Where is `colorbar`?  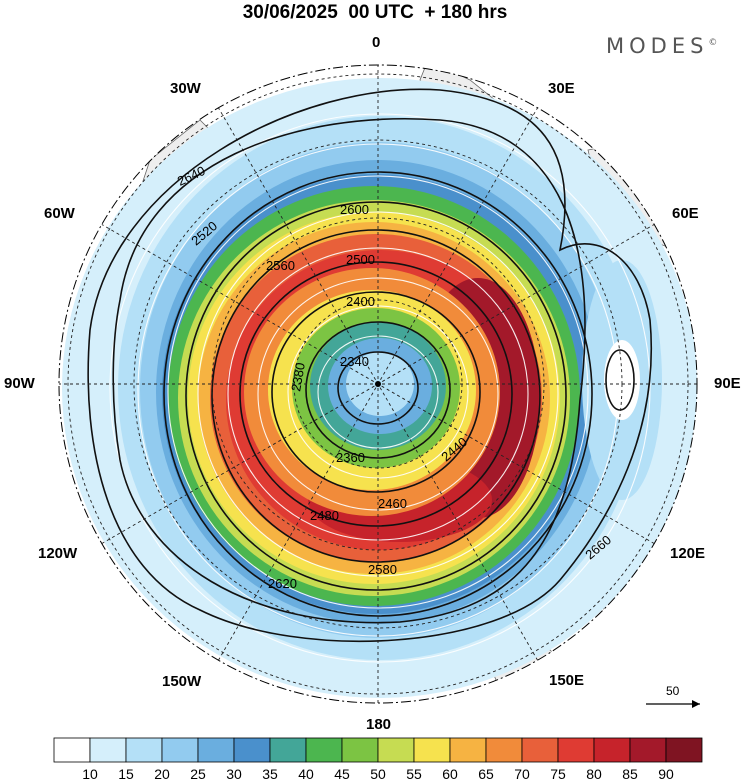 colorbar is located at coordinates (378, 750).